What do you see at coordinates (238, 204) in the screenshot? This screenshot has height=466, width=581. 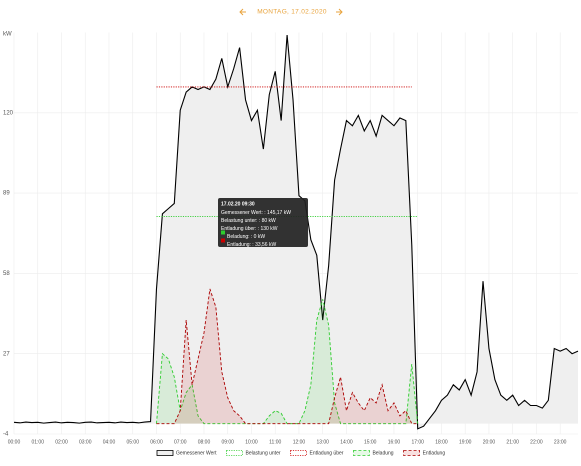 I see `tooltip-title: 17.02.20 09:30` at bounding box center [238, 204].